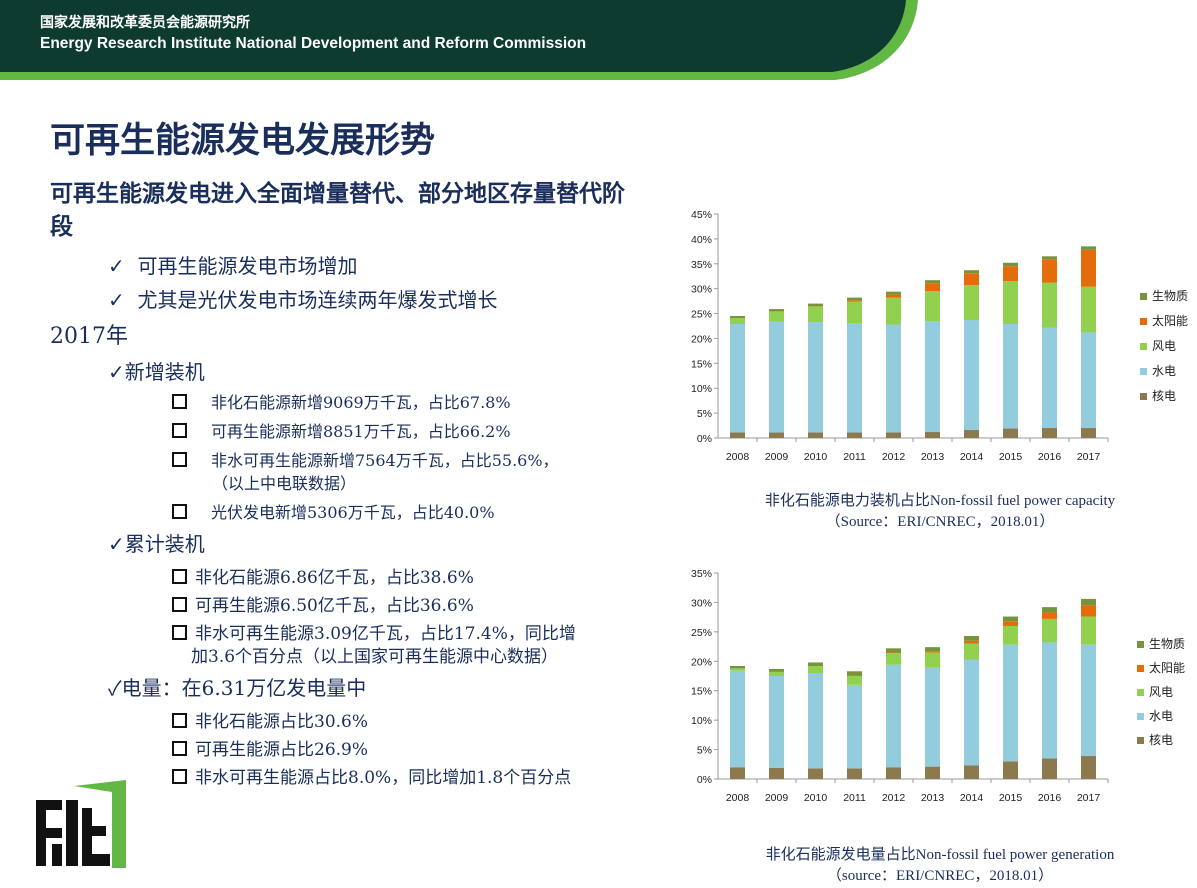  What do you see at coordinates (323, 575) in the screenshot?
I see `list-item: 非化石能源6.86亿千瓦，占比38.6%` at bounding box center [323, 575].